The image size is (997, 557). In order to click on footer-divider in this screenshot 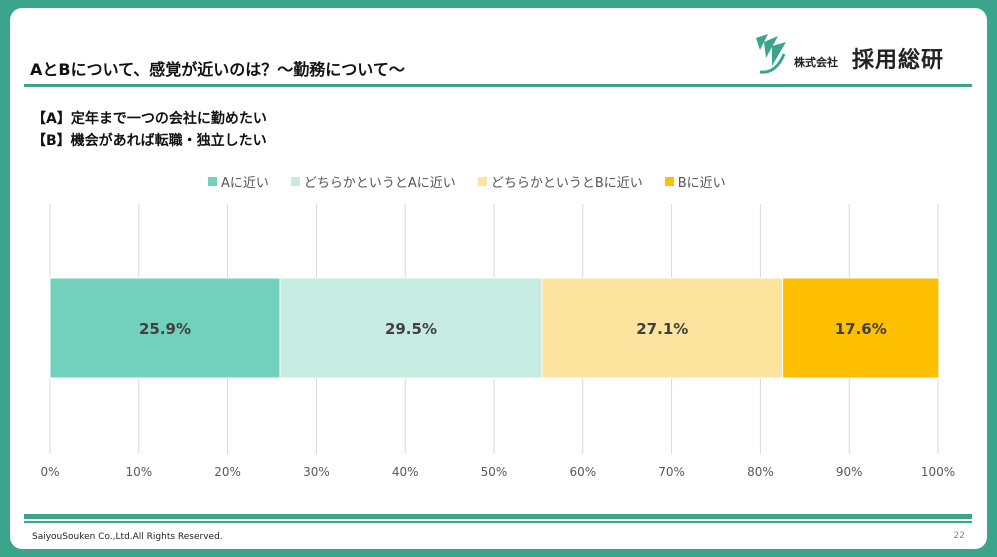, I will do `click(498, 516)`.